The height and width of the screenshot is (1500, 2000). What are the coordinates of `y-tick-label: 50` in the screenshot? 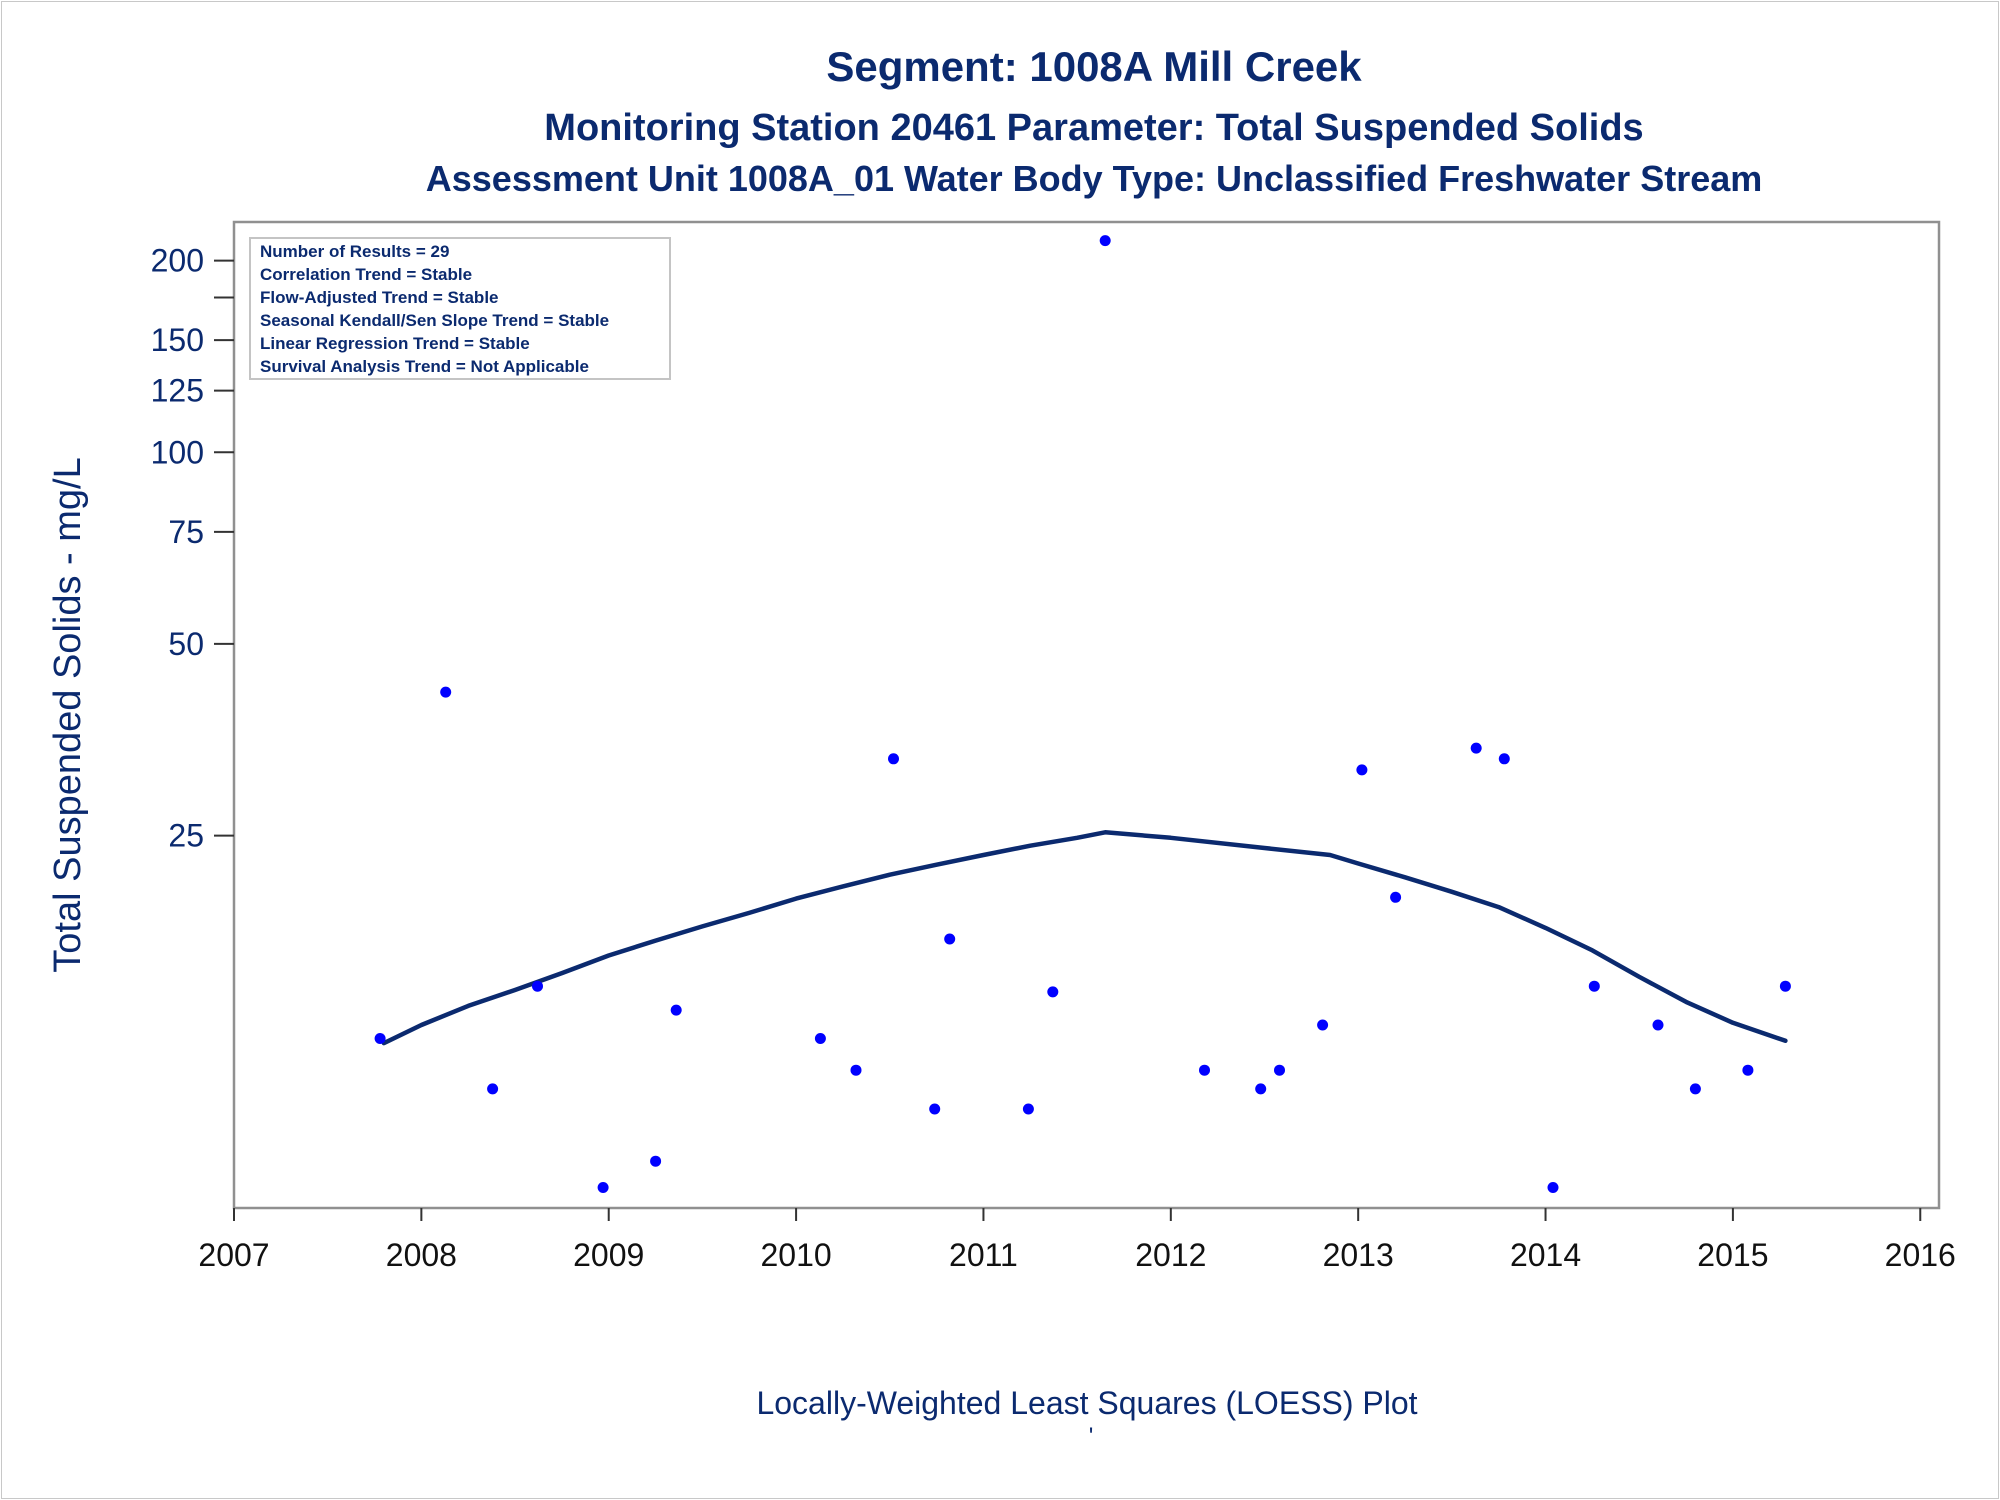 It's located at (186, 644).